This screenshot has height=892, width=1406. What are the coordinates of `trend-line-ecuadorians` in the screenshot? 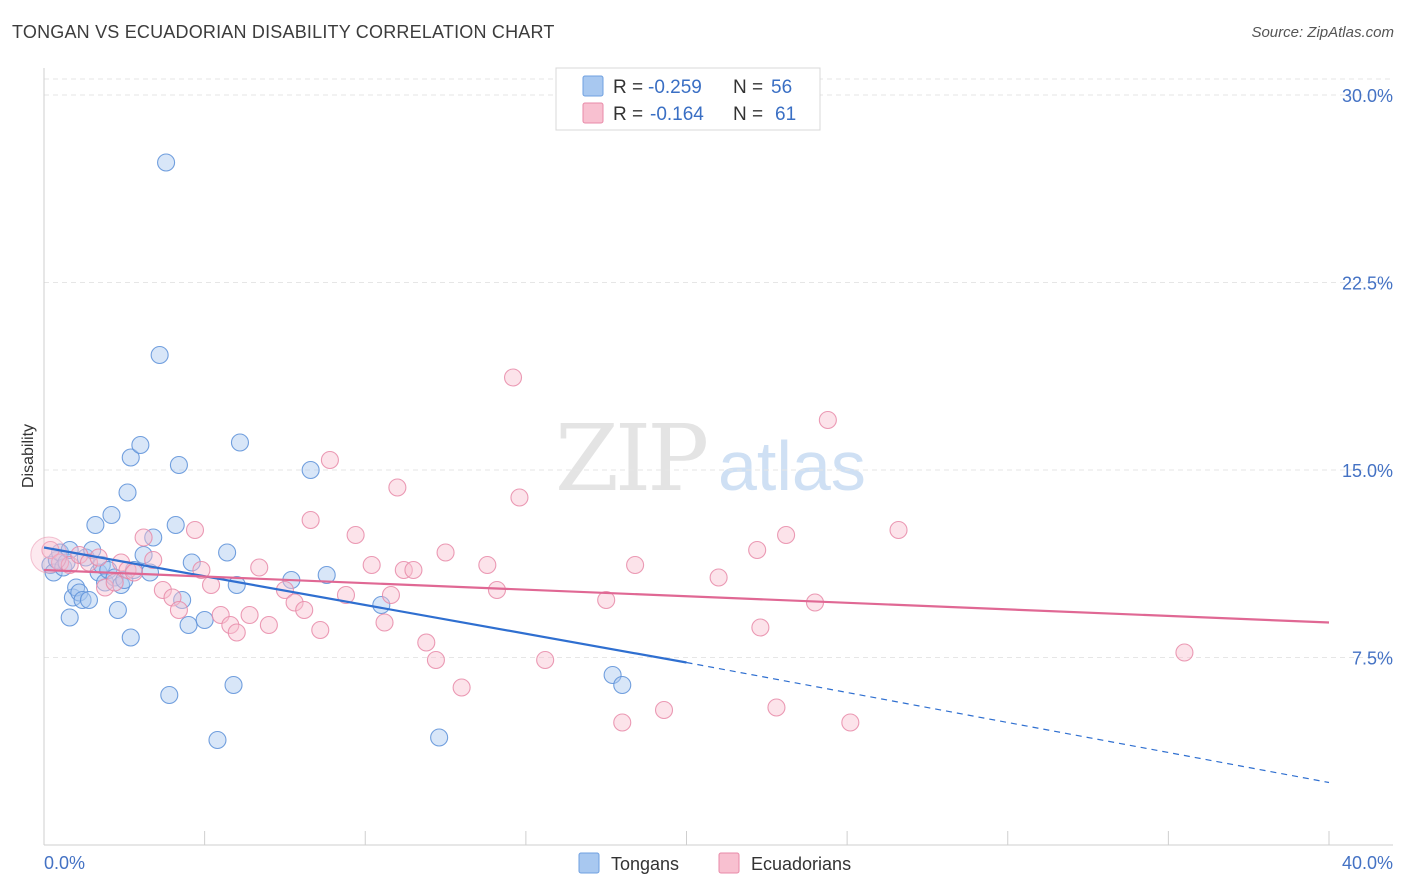 It's located at (686, 596).